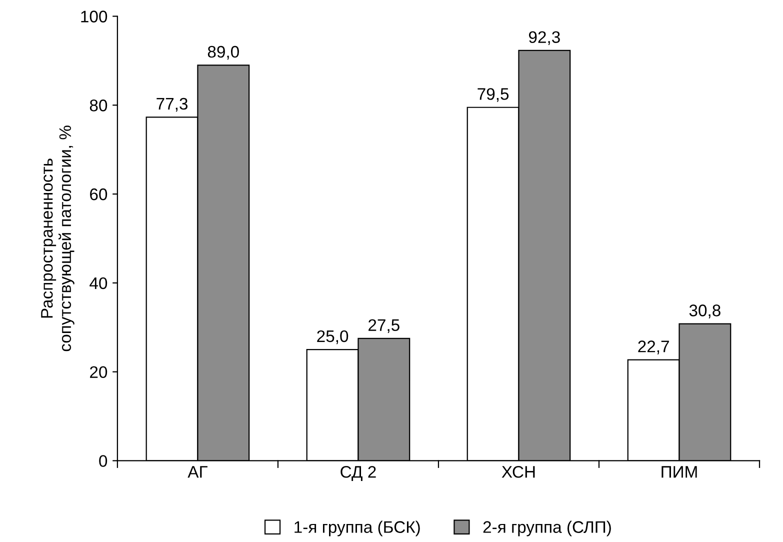 This screenshot has height=542, width=783. What do you see at coordinates (99, 283) in the screenshot?
I see `y-tick-label: 40` at bounding box center [99, 283].